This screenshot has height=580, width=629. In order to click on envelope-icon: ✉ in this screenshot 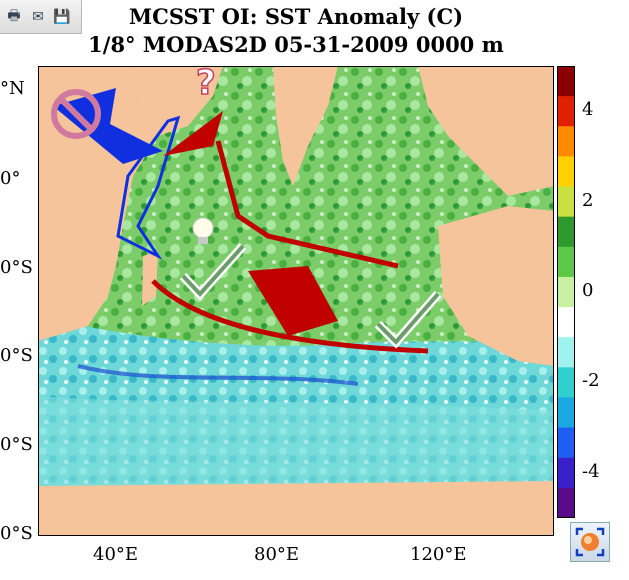, I will do `click(38, 16)`.